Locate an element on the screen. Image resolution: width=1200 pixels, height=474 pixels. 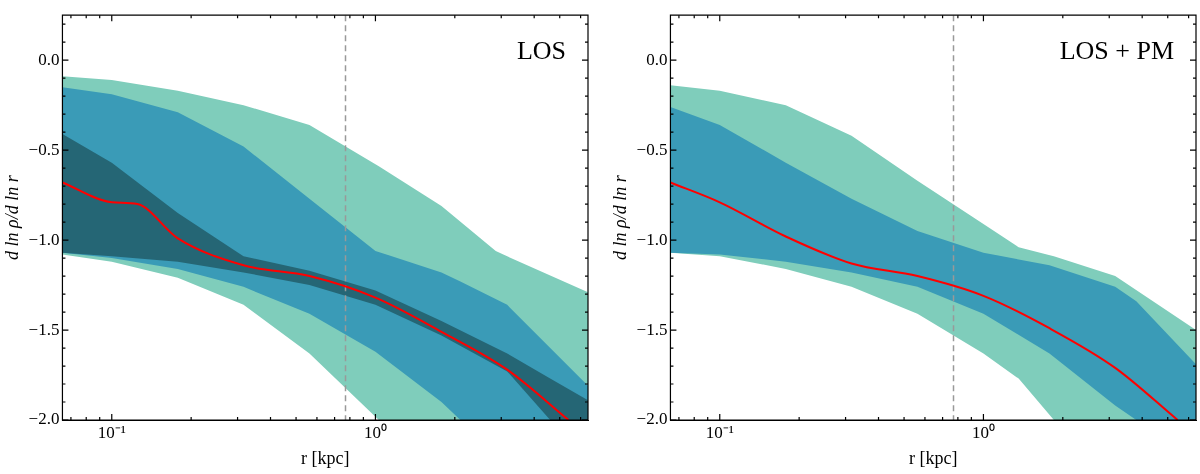
annotation: LOS is located at coordinates (541, 51).